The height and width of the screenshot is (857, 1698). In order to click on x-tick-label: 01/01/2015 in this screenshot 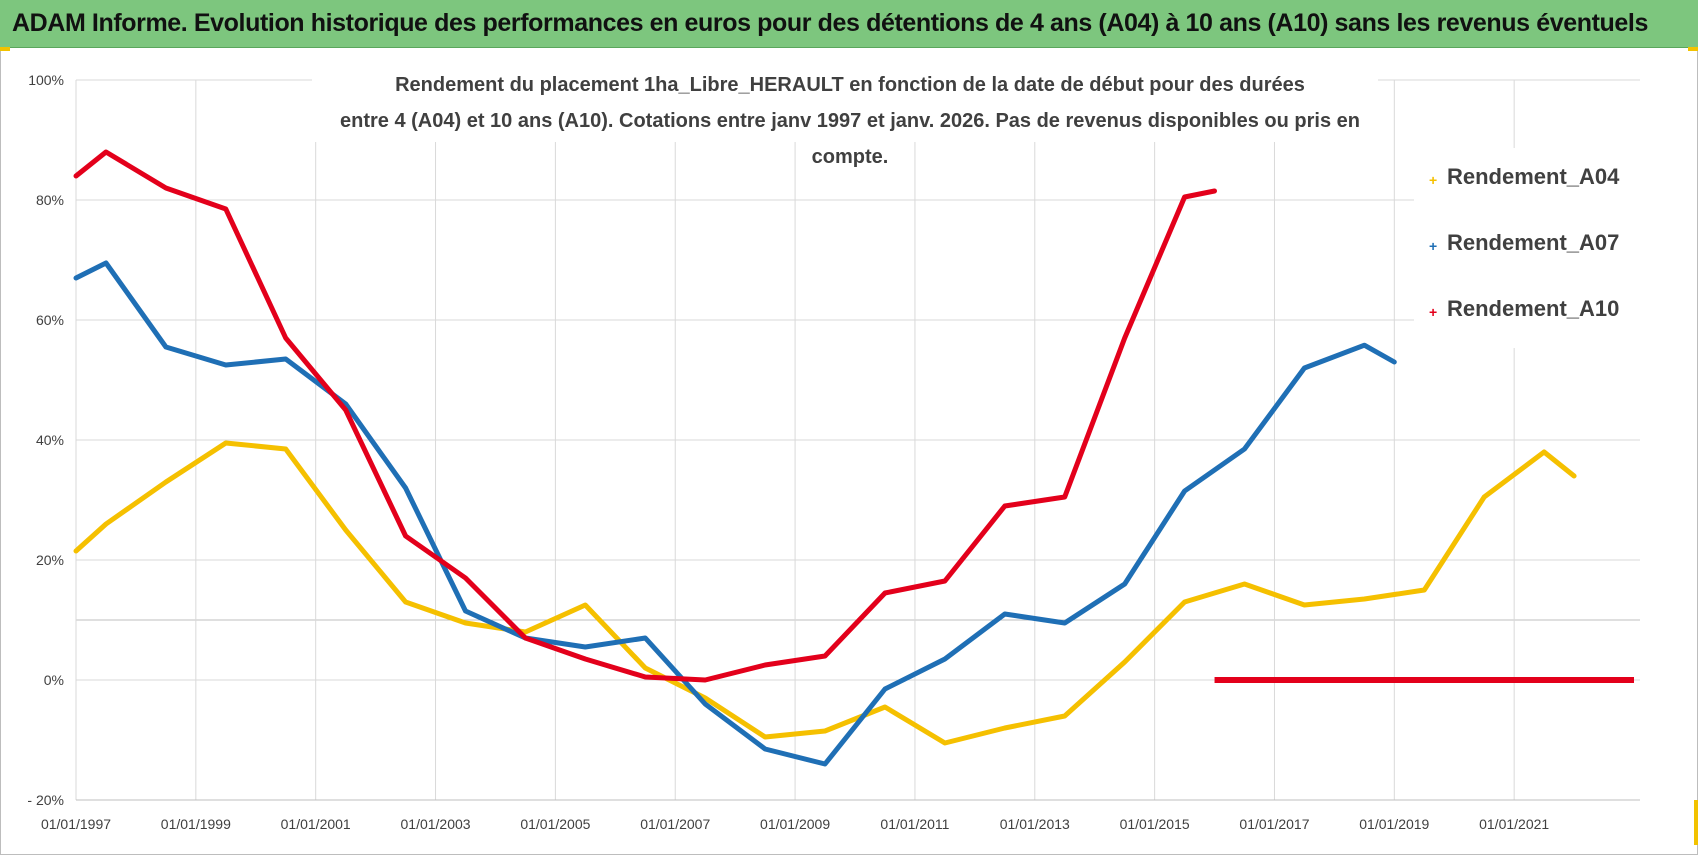, I will do `click(1155, 824)`.